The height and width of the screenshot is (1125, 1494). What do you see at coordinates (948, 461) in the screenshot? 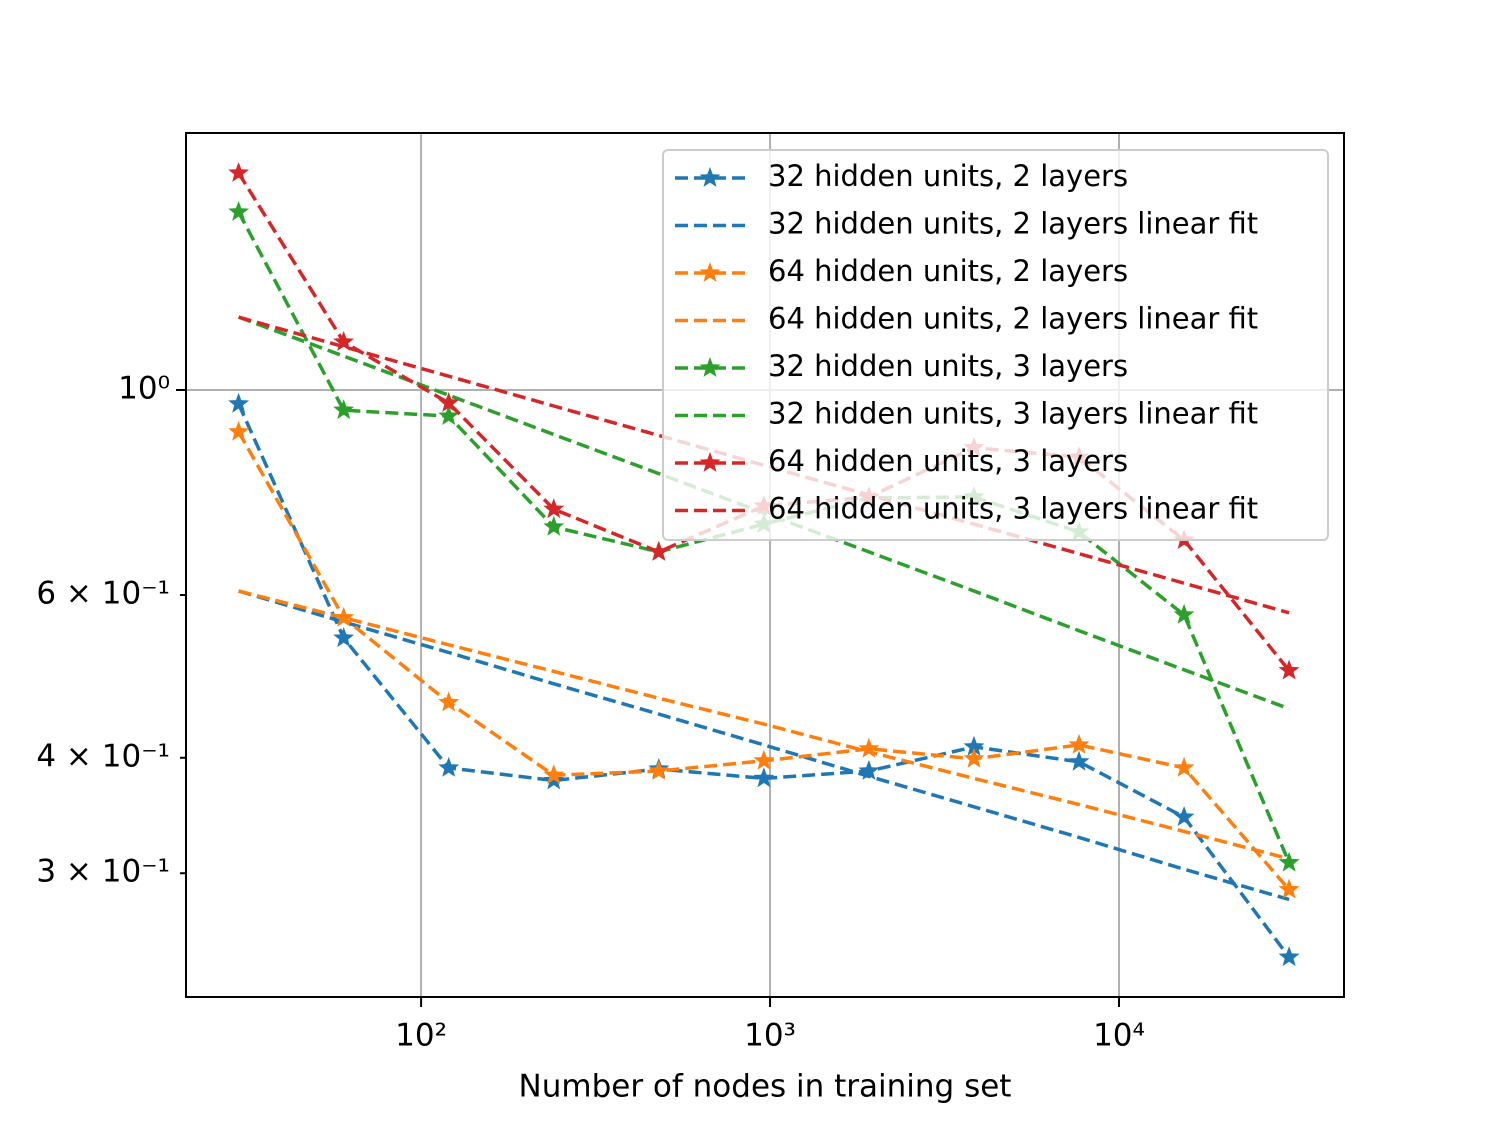
I see `legend-label: 64 hidden units, 3 layers` at bounding box center [948, 461].